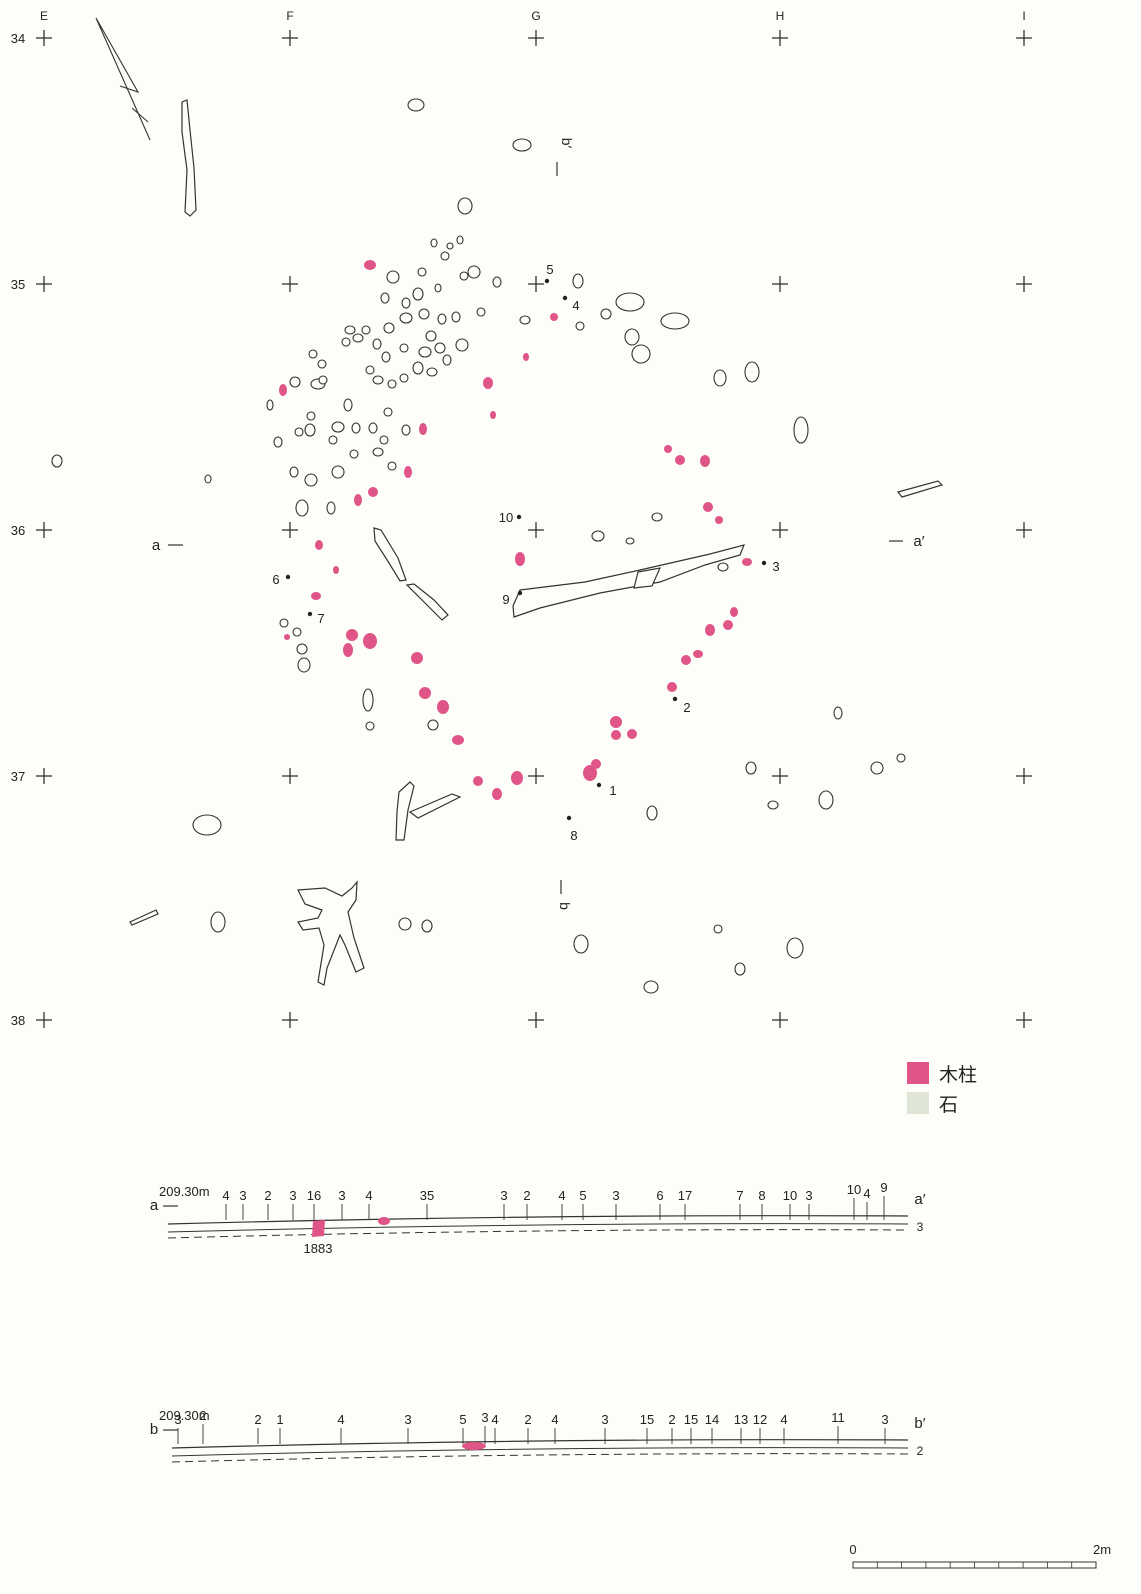  I want to click on grid-row-label: 36, so click(18, 530).